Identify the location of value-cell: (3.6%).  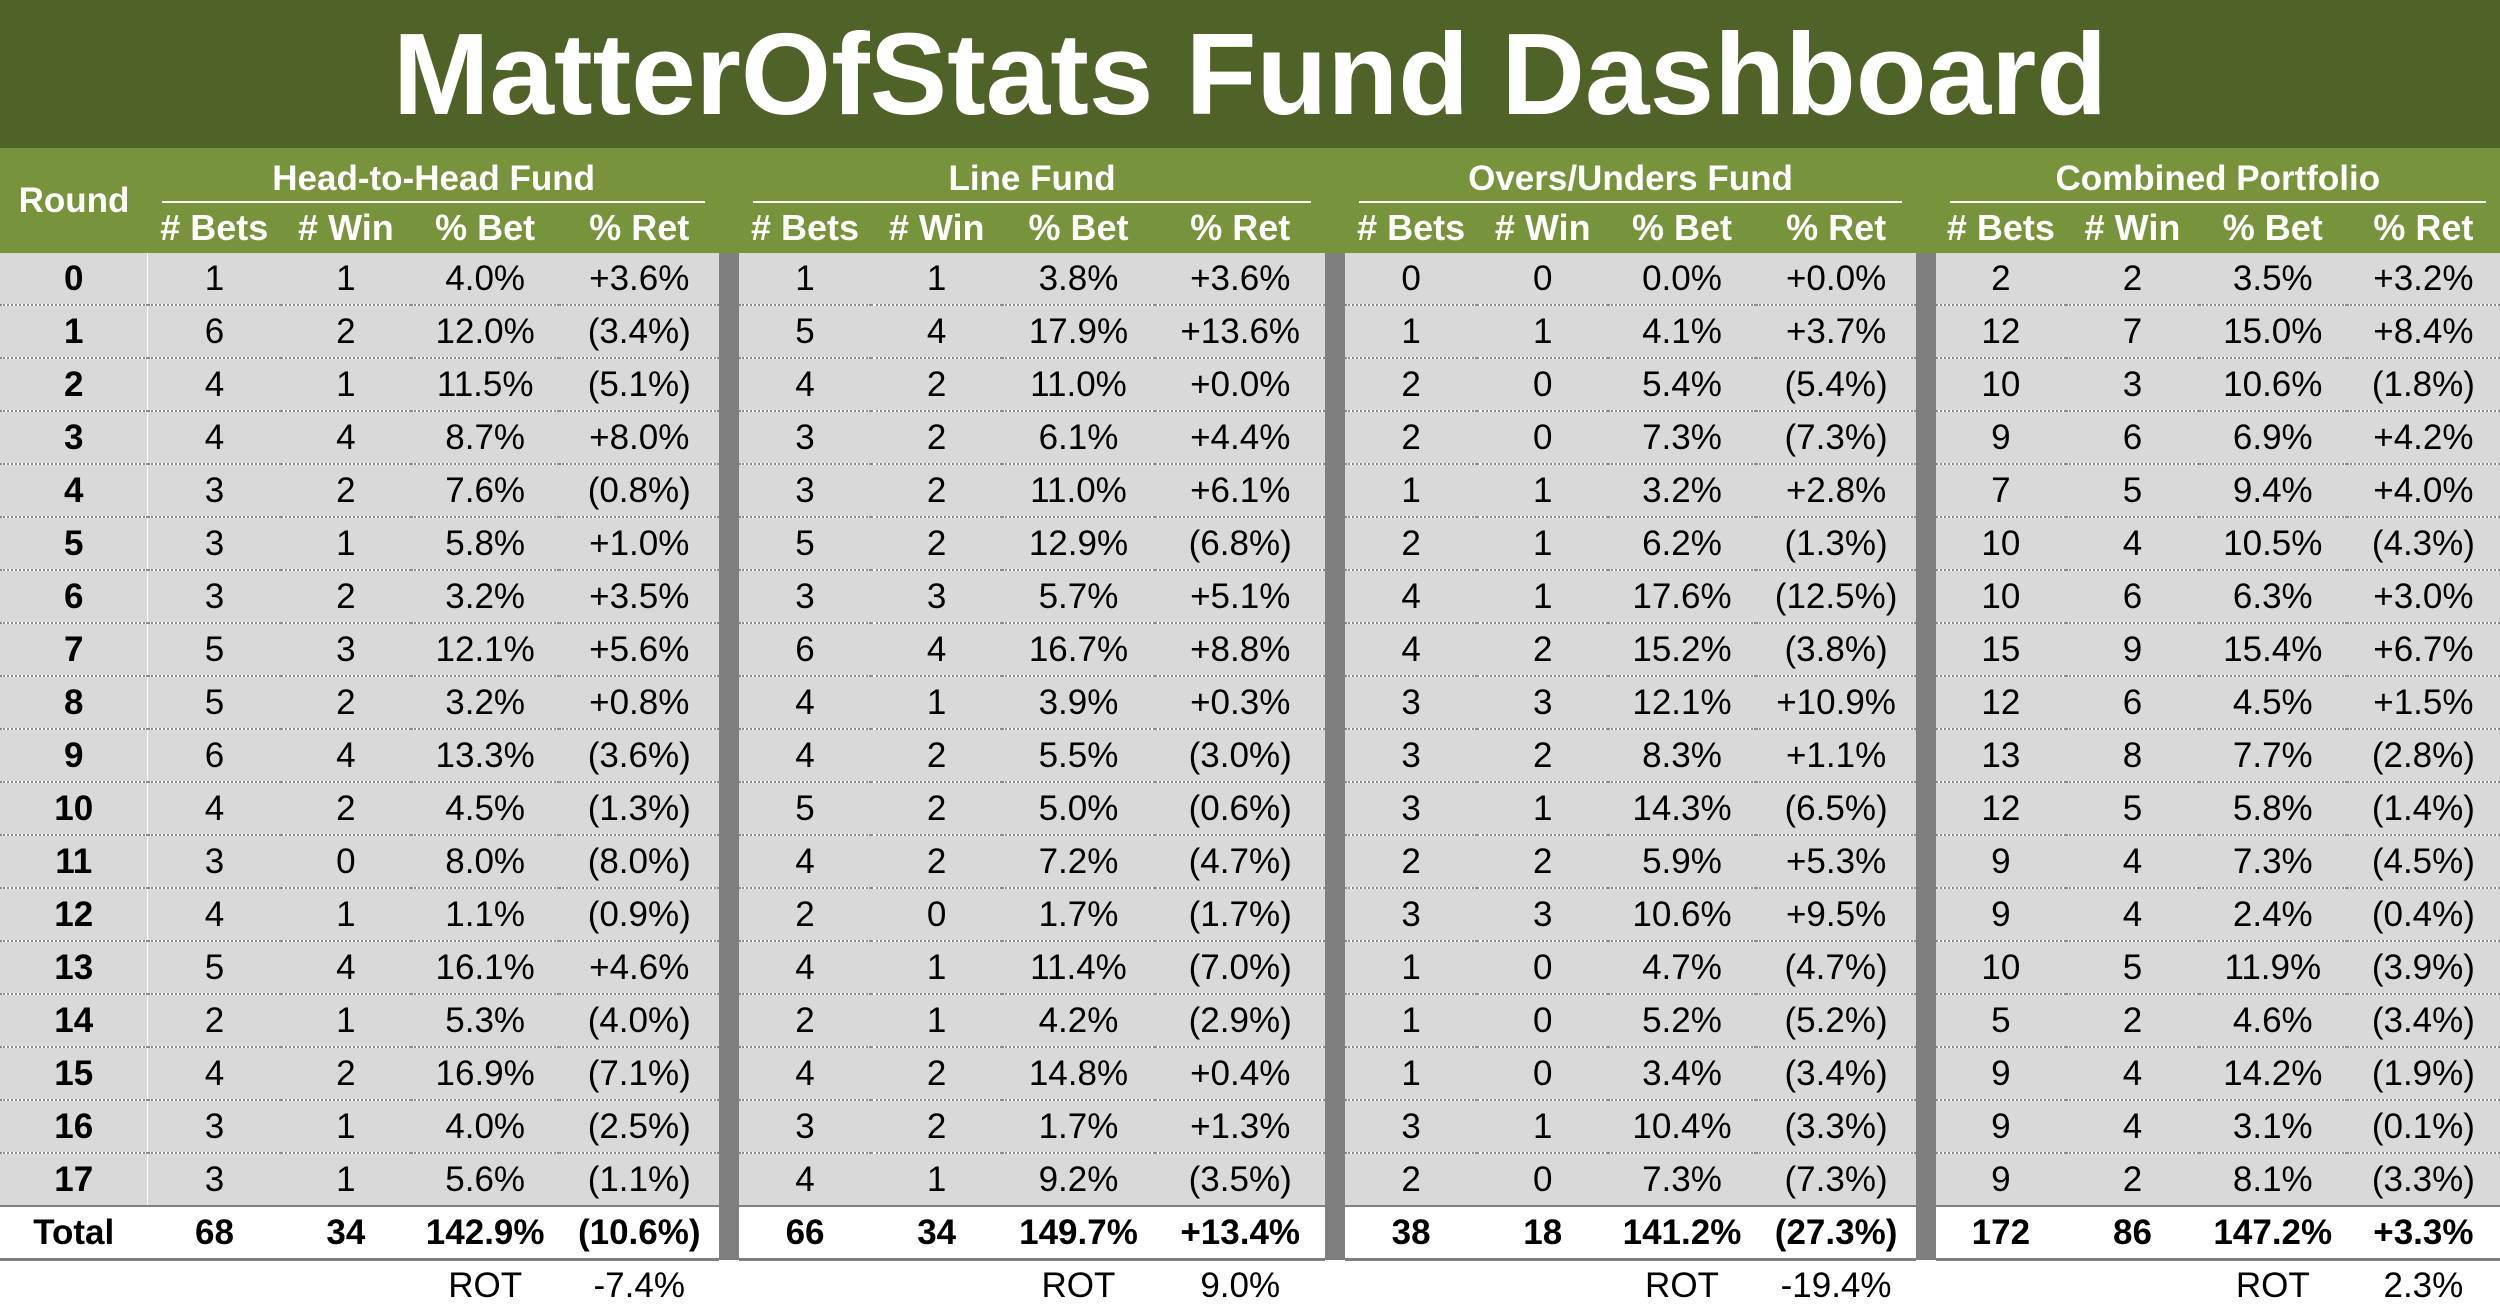
(639, 755).